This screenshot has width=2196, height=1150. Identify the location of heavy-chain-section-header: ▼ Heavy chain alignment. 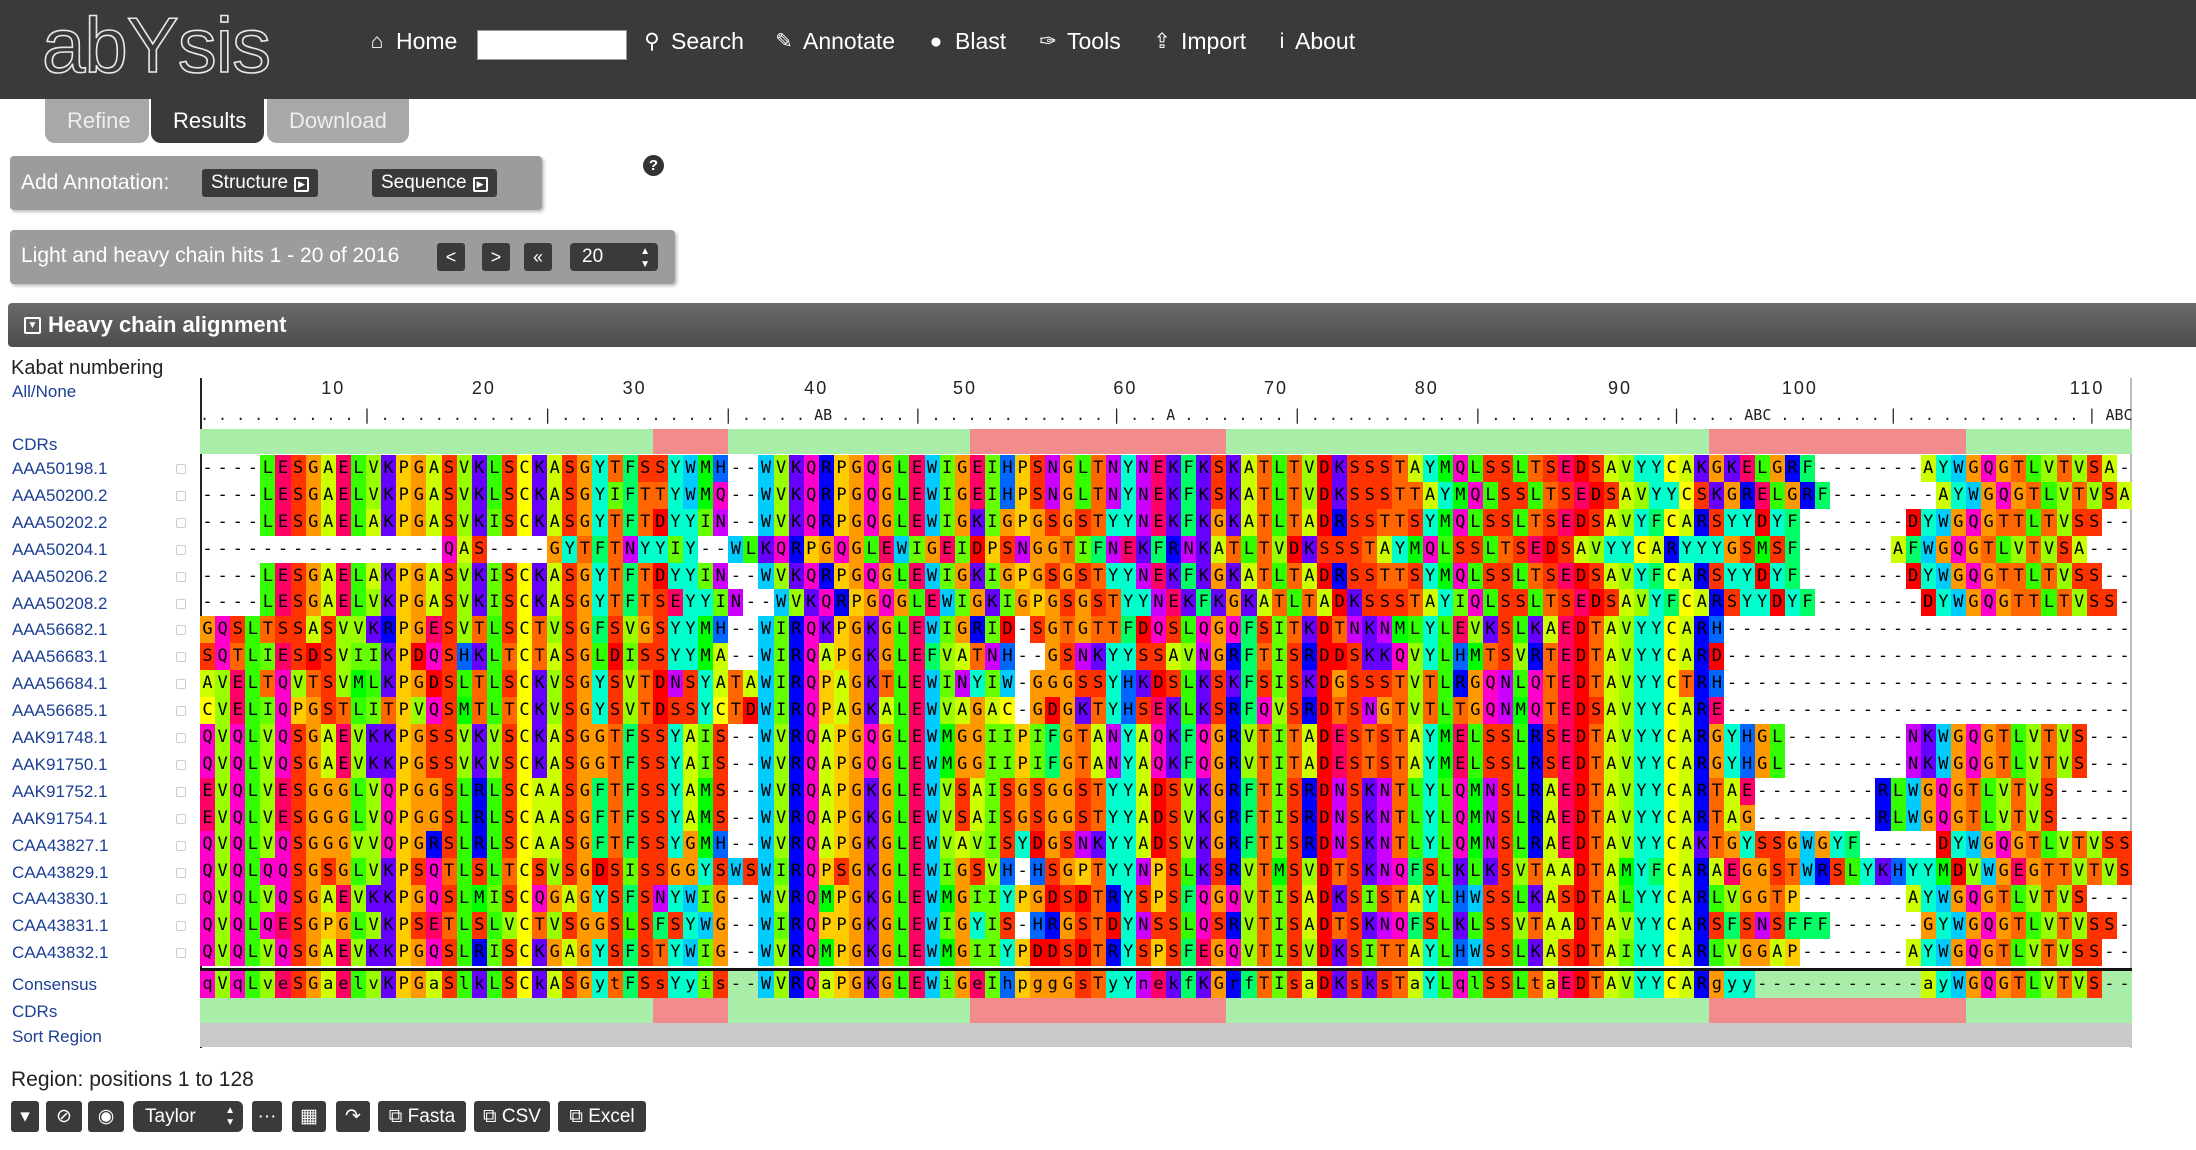
(1102, 325).